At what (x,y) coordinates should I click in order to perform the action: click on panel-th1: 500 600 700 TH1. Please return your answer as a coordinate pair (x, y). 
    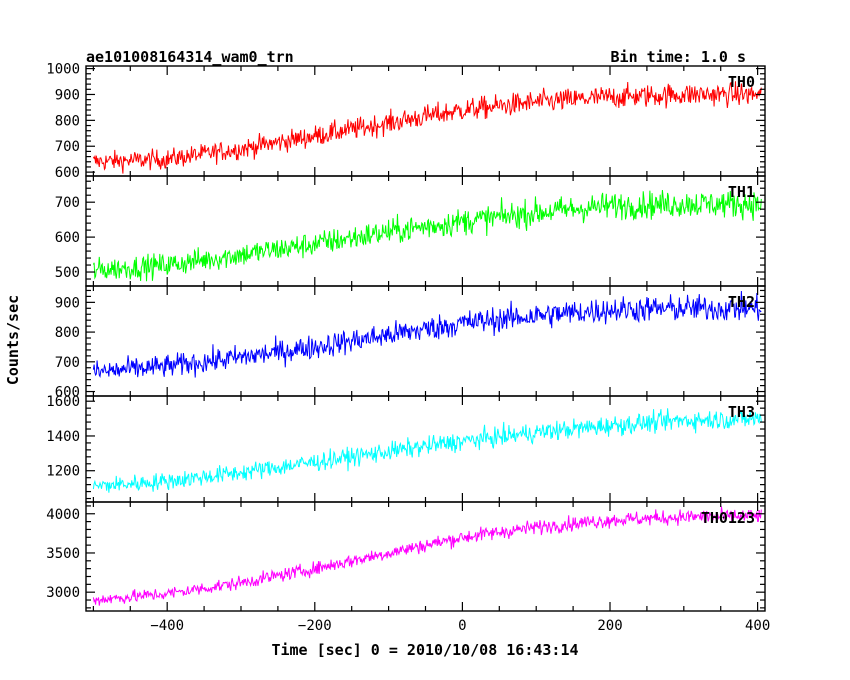
    Looking at the image, I should click on (410, 231).